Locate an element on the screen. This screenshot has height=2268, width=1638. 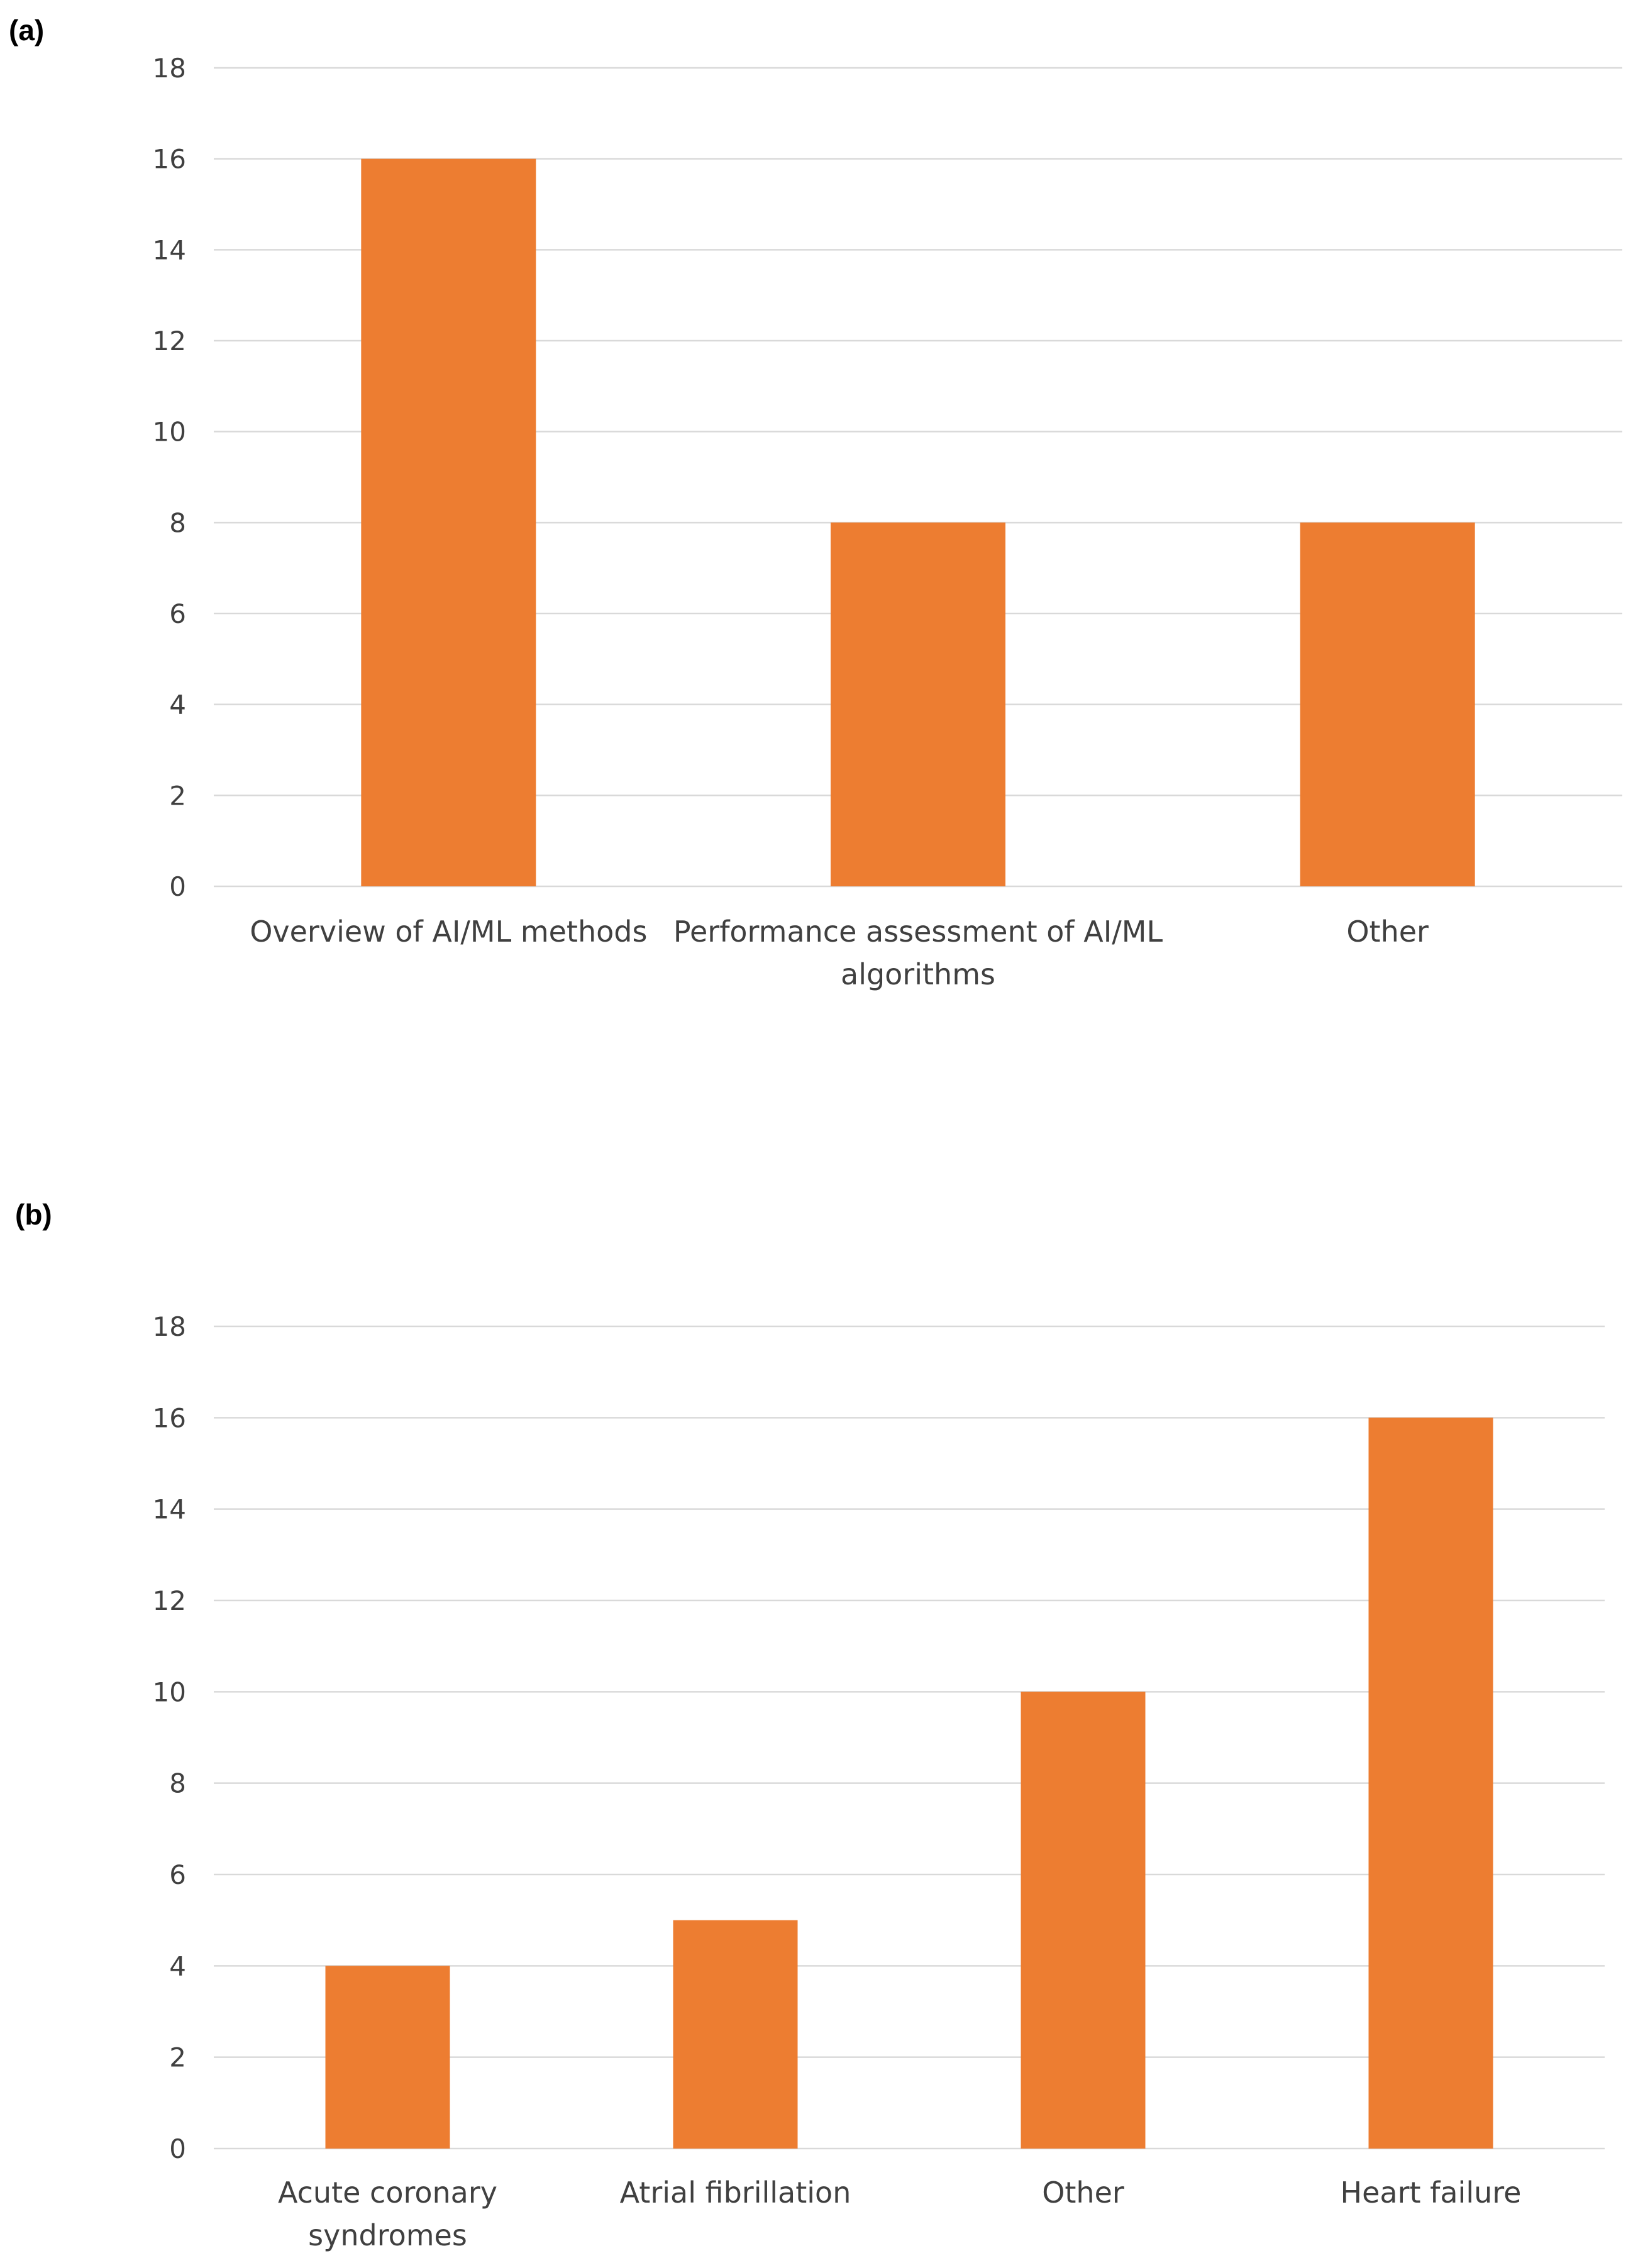
panel-label-a: (a) is located at coordinates (26, 31).